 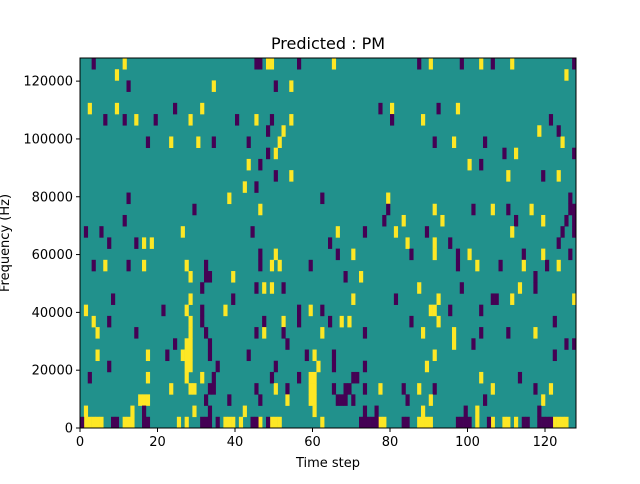 What do you see at coordinates (51, 256) in the screenshot?
I see `y-axis: 0 20000 40000 60000 80000 100000 120000` at bounding box center [51, 256].